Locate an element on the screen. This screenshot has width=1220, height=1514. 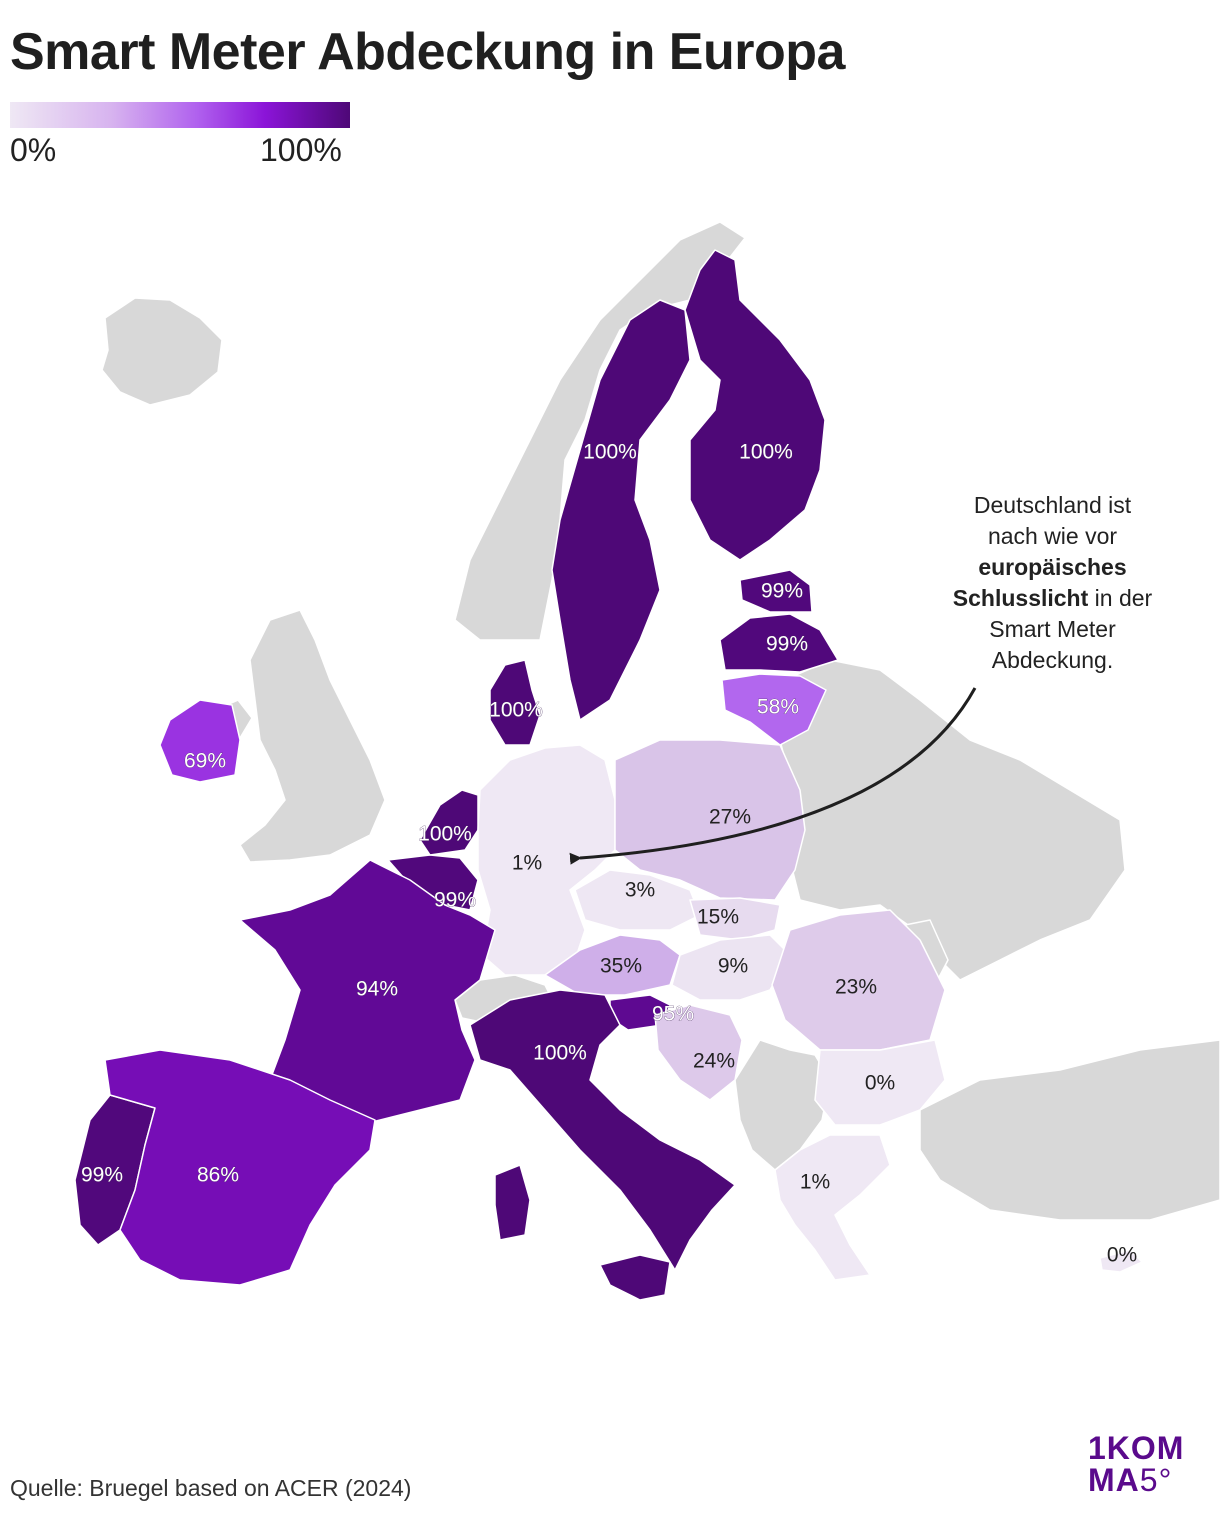
label-greece: 1% is located at coordinates (815, 1182).